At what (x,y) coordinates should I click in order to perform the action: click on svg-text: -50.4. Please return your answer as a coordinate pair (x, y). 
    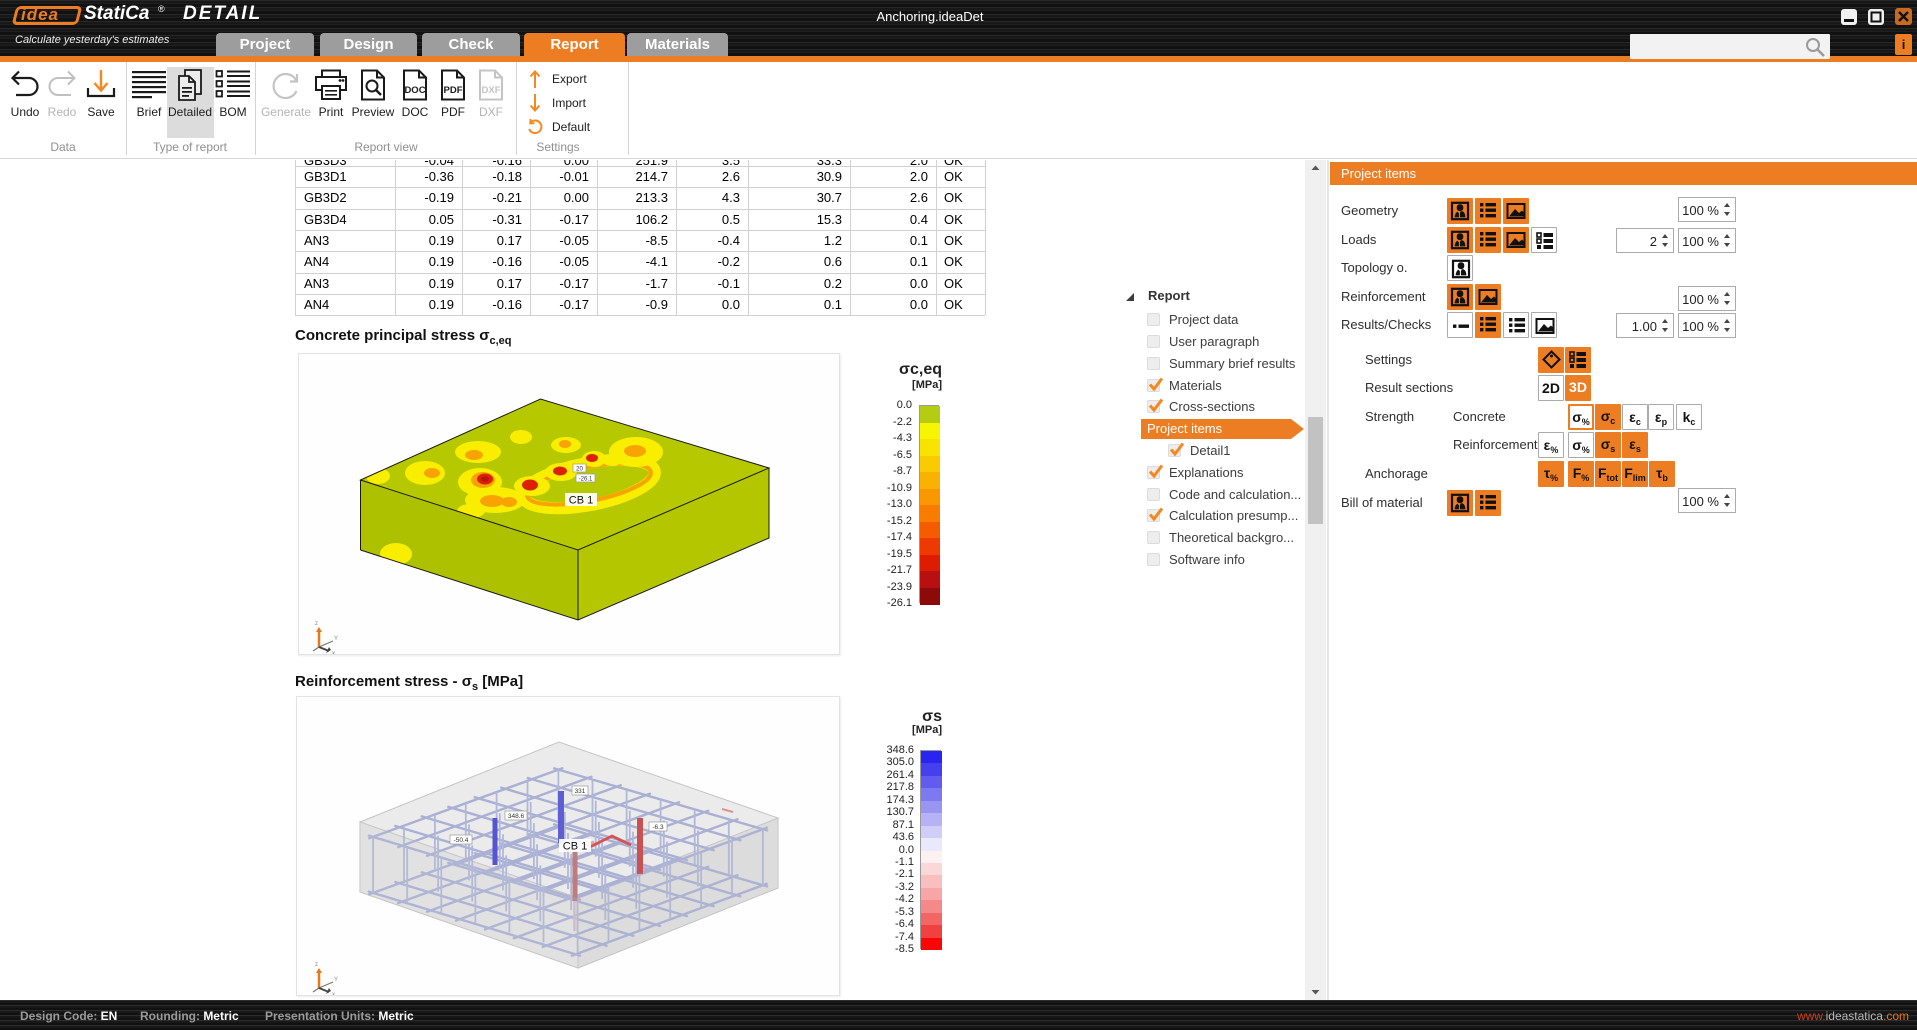
    Looking at the image, I should click on (461, 840).